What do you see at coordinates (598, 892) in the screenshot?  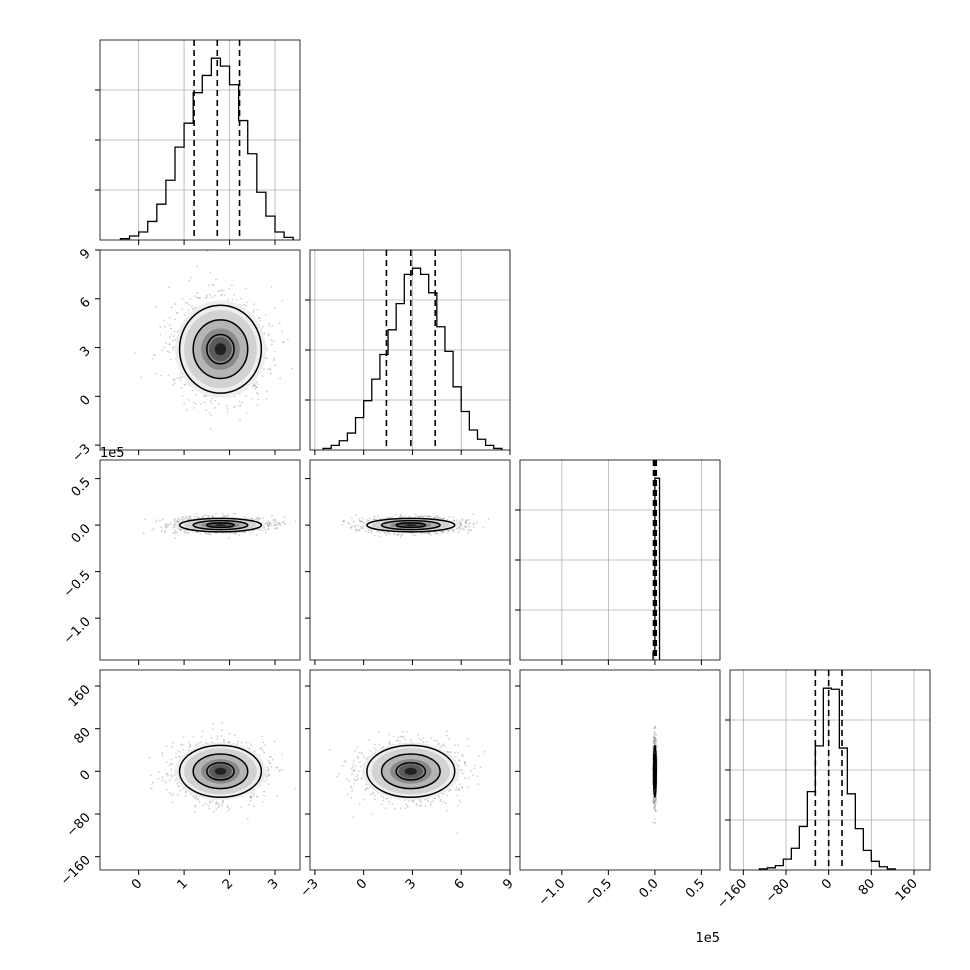 I see `x-tick-label: −0.5` at bounding box center [598, 892].